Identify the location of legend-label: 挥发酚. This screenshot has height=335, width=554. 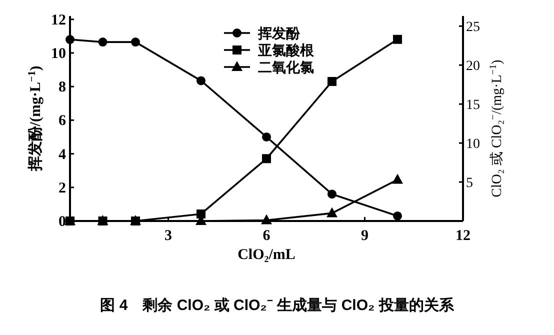
(279, 33).